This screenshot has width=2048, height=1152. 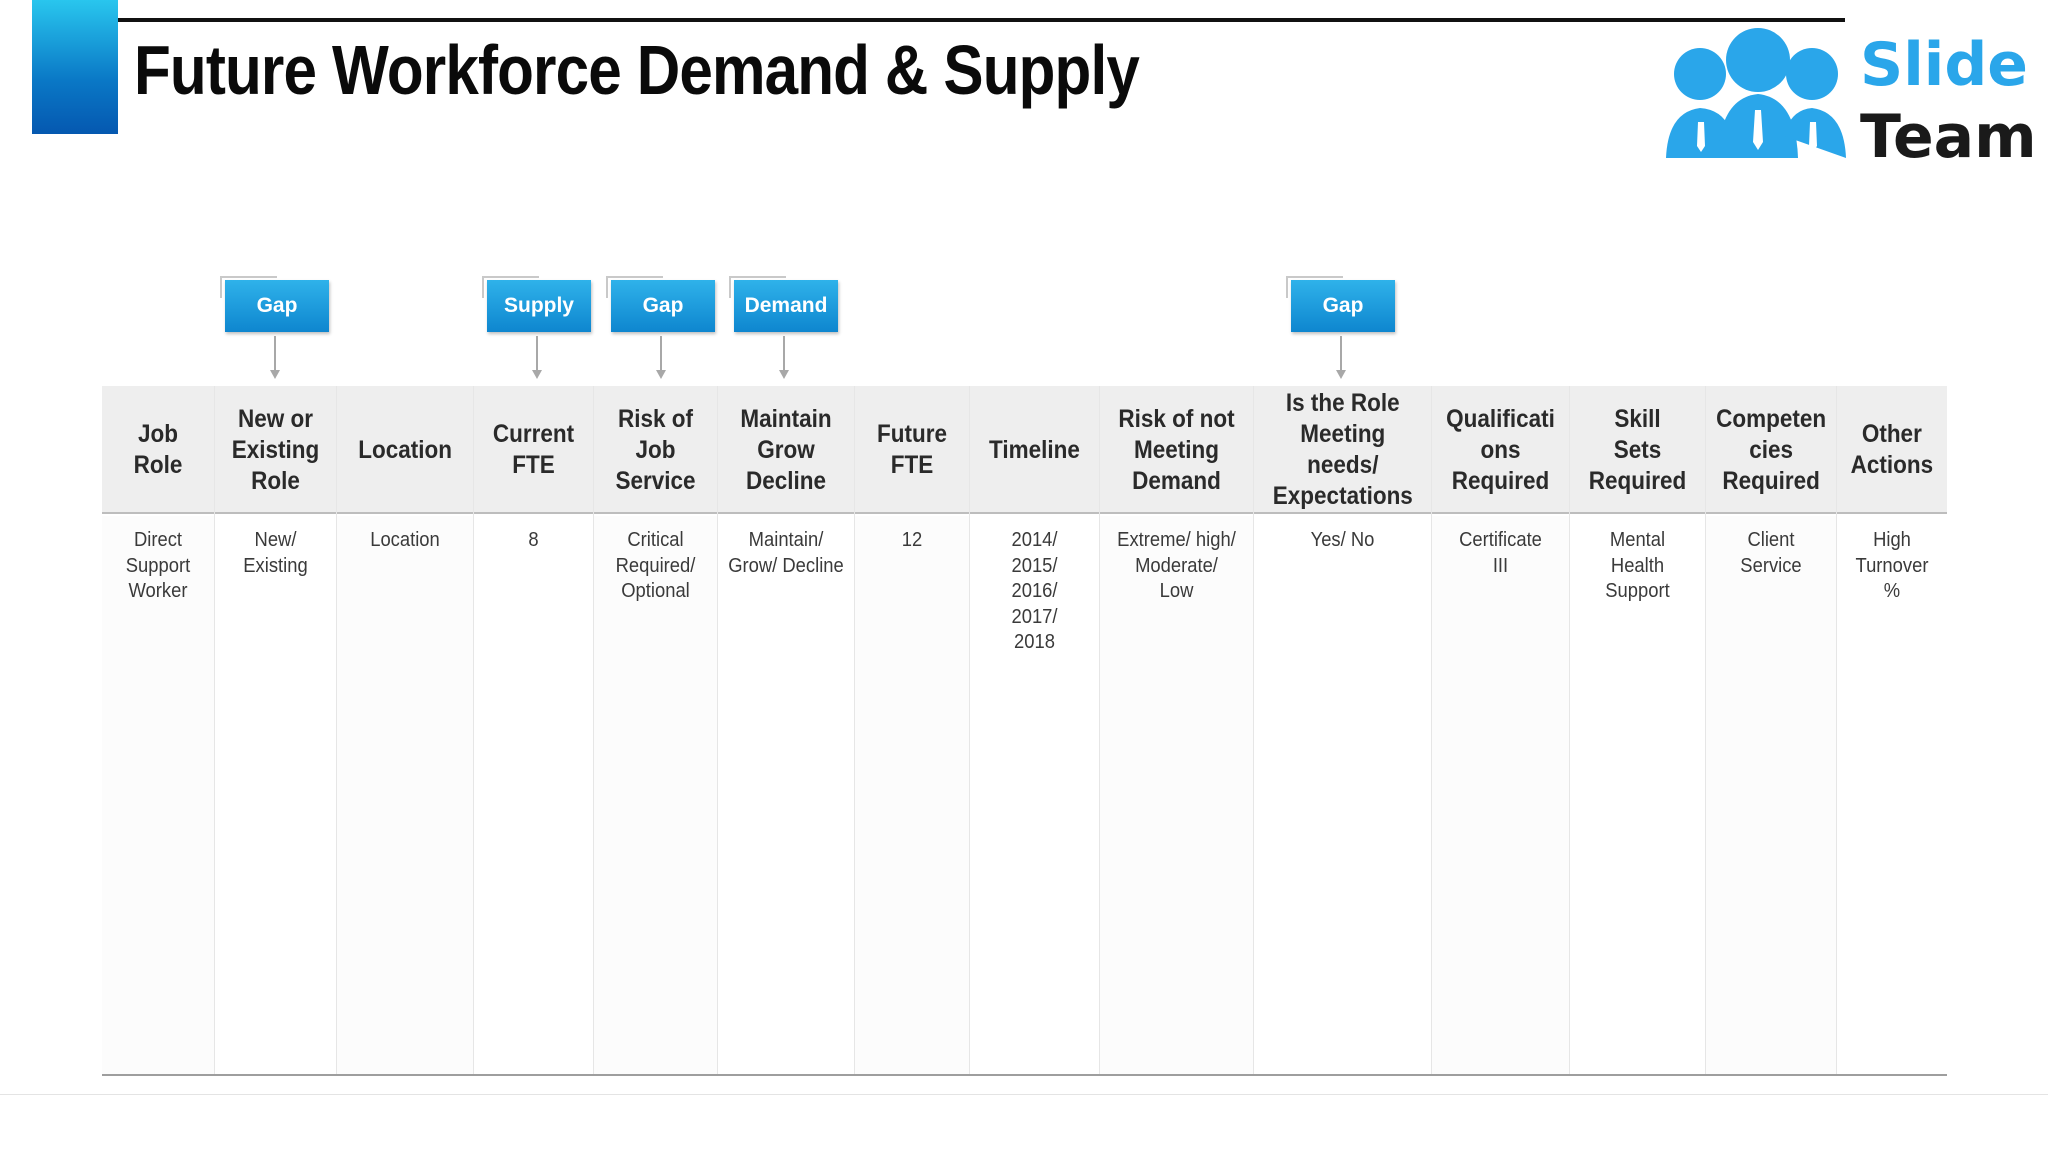 What do you see at coordinates (533, 540) in the screenshot?
I see `cell-value: 8` at bounding box center [533, 540].